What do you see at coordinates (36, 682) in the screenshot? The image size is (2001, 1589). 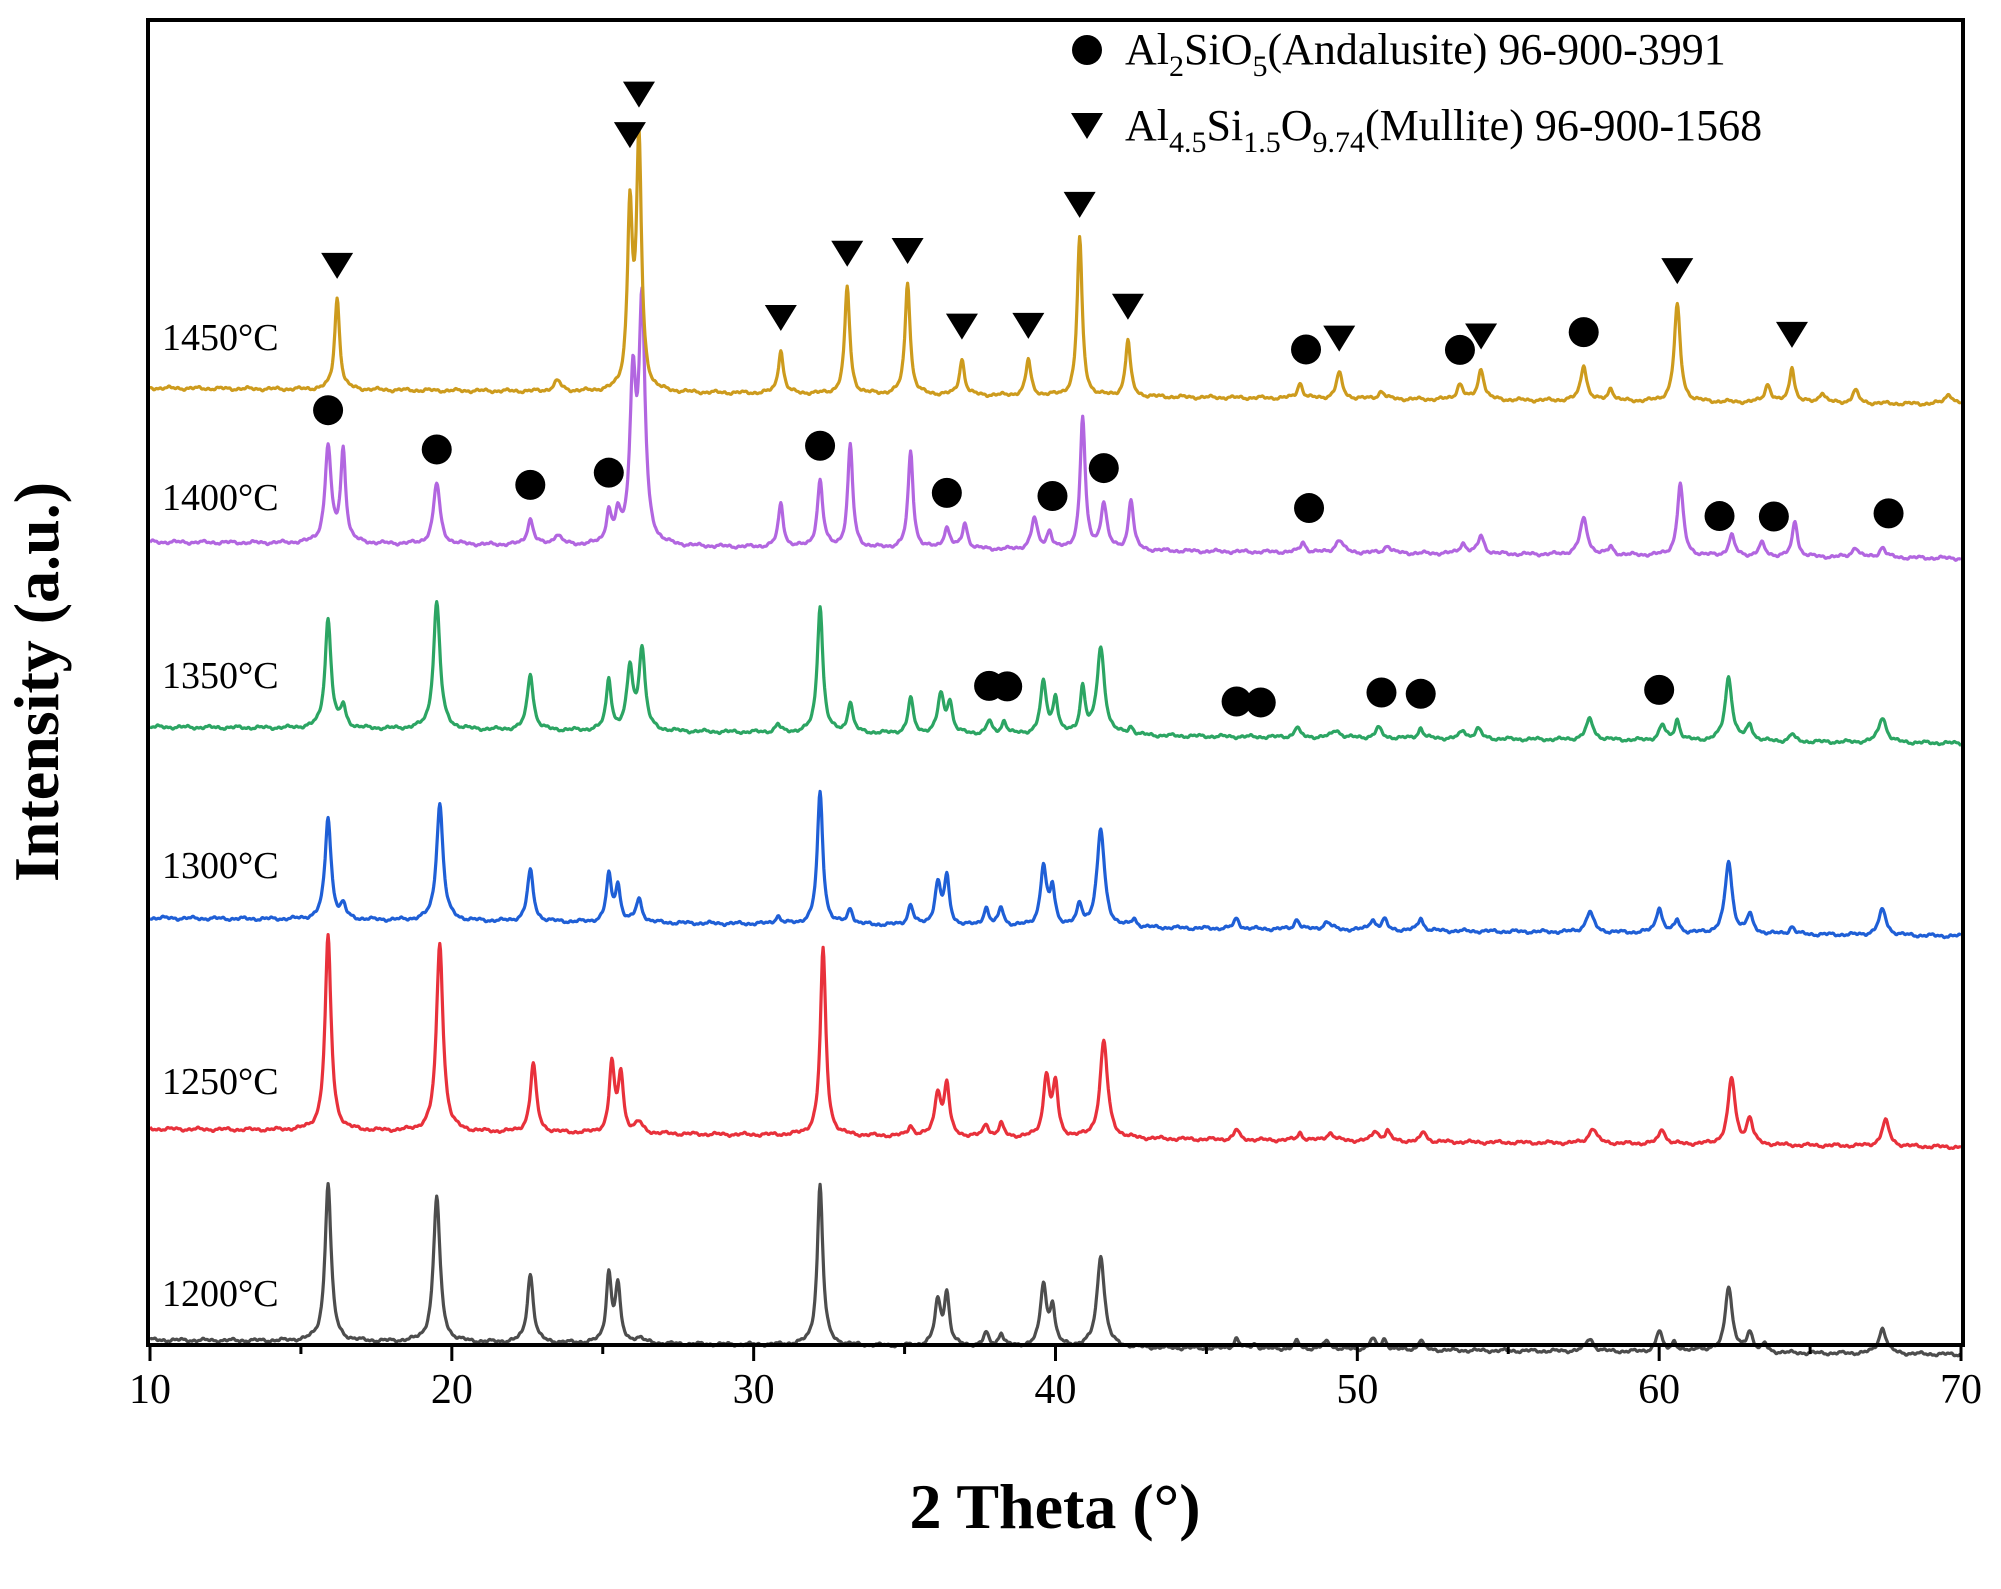 I see `y-axis-title: Intensity (a.u.)` at bounding box center [36, 682].